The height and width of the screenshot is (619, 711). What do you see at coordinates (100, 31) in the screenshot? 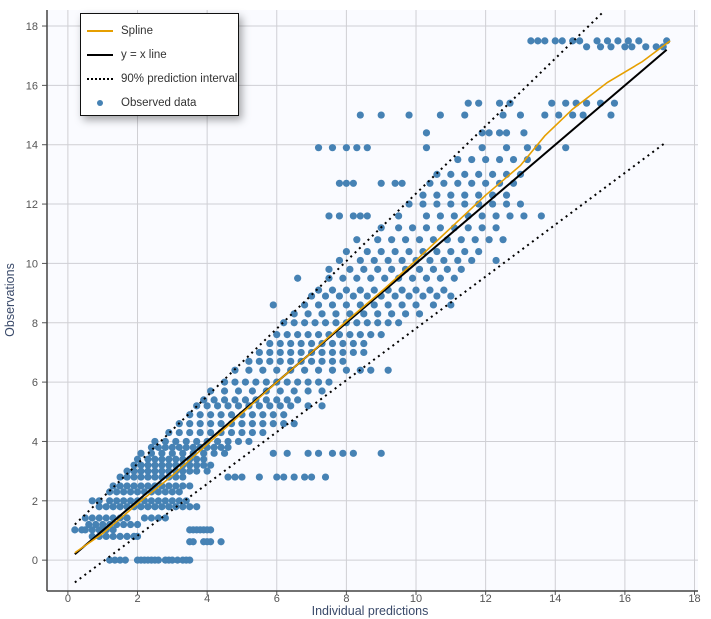
I see `spline-swatch-icon` at bounding box center [100, 31].